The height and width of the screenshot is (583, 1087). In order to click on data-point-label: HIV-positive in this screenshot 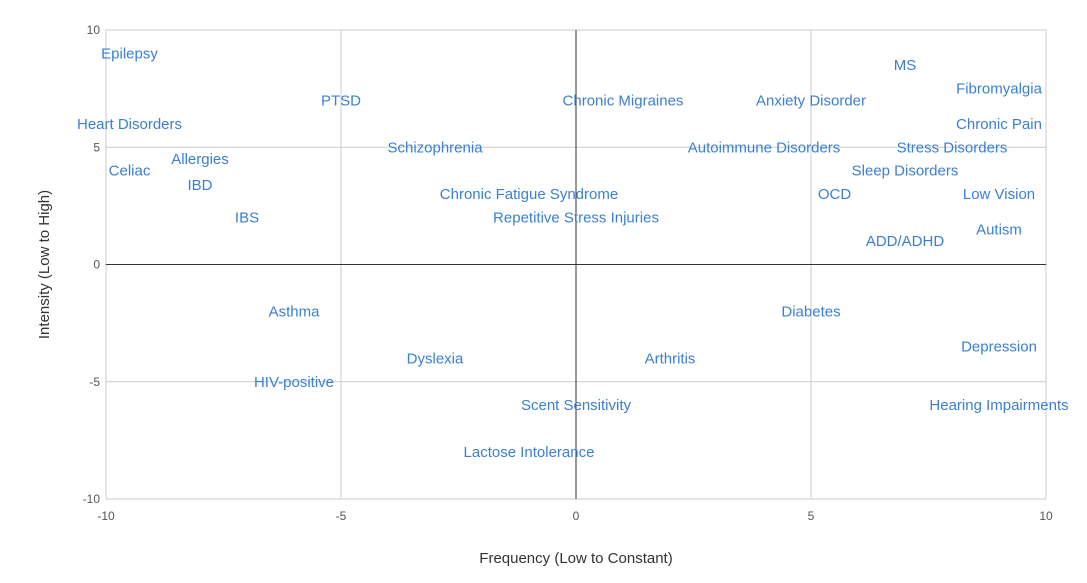, I will do `click(294, 382)`.